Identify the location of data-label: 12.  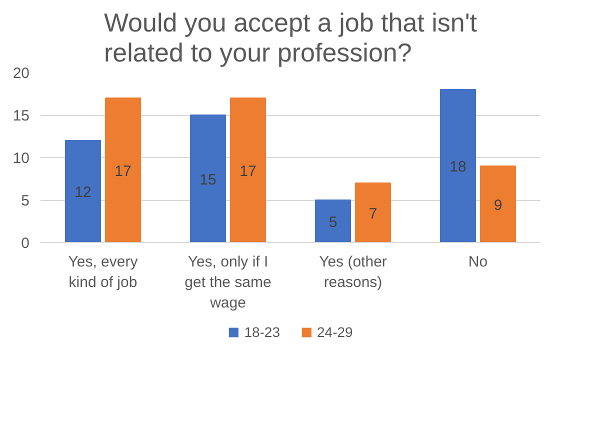
(83, 192).